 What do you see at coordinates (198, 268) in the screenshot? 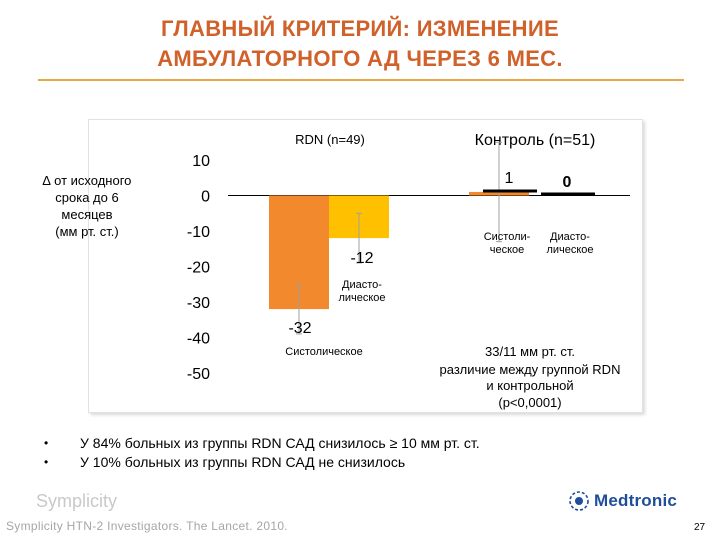
I see `y-tick-label: -20` at bounding box center [198, 268].